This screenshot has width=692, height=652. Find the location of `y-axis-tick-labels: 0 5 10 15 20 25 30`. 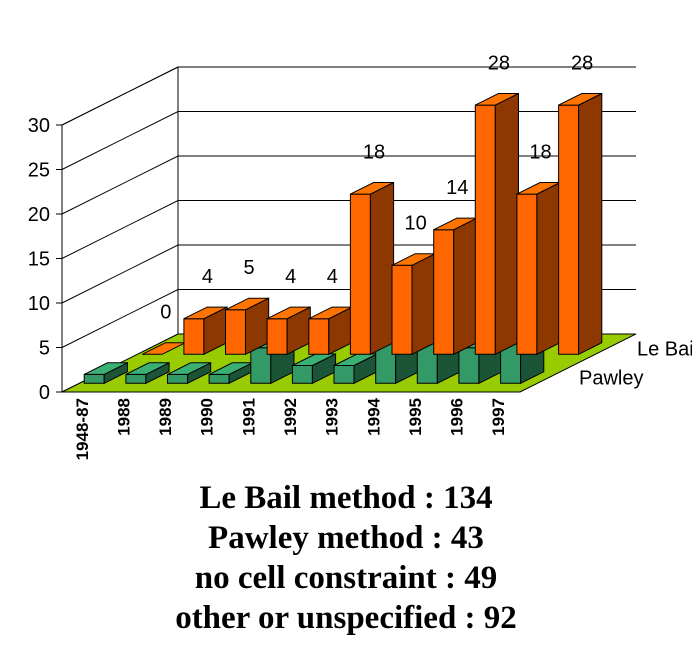

y-axis-tick-labels: 0 5 10 15 20 25 30 is located at coordinates (39, 259).